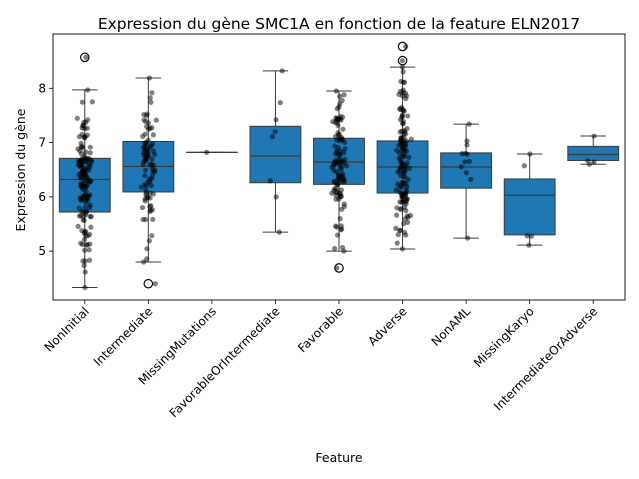 The height and width of the screenshot is (479, 639). I want to click on x-tick-label: NonInitial, so click(67, 329).